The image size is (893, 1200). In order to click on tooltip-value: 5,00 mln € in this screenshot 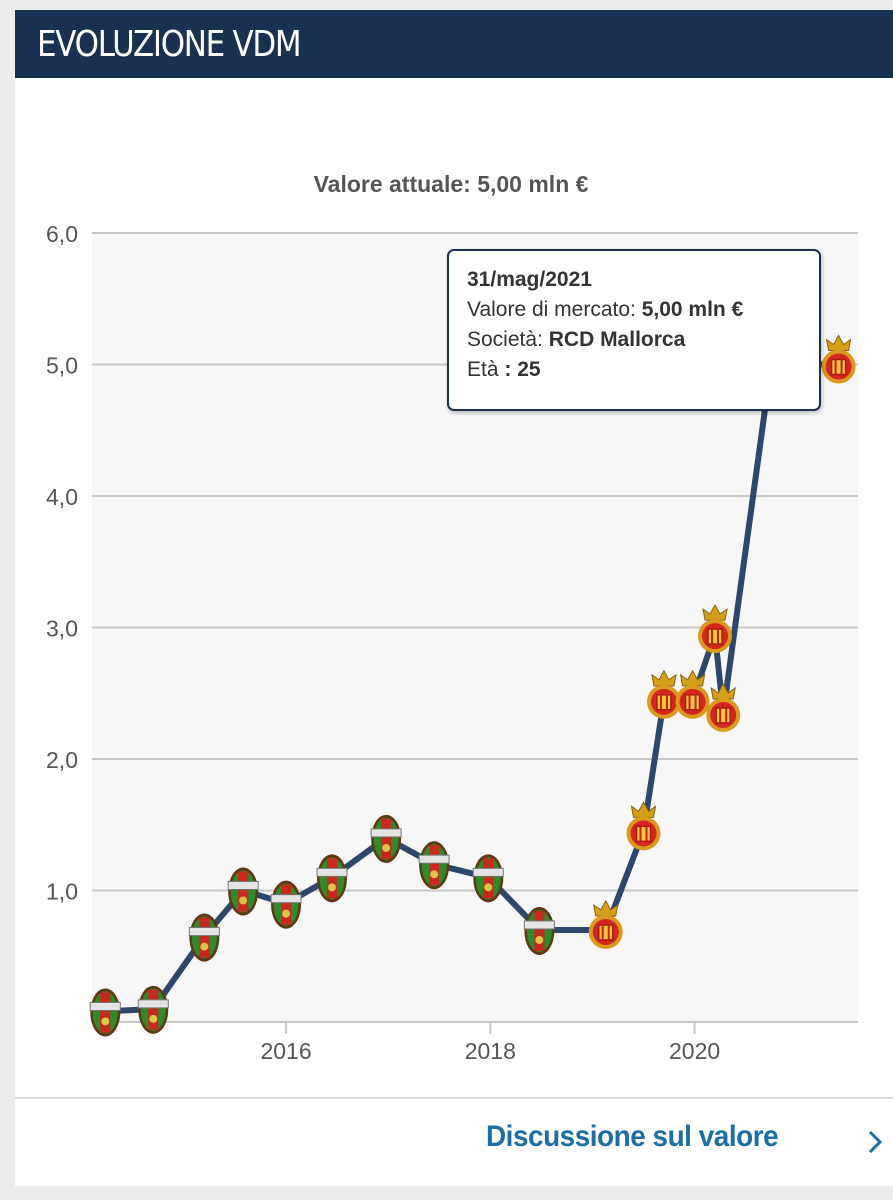, I will do `click(692, 309)`.